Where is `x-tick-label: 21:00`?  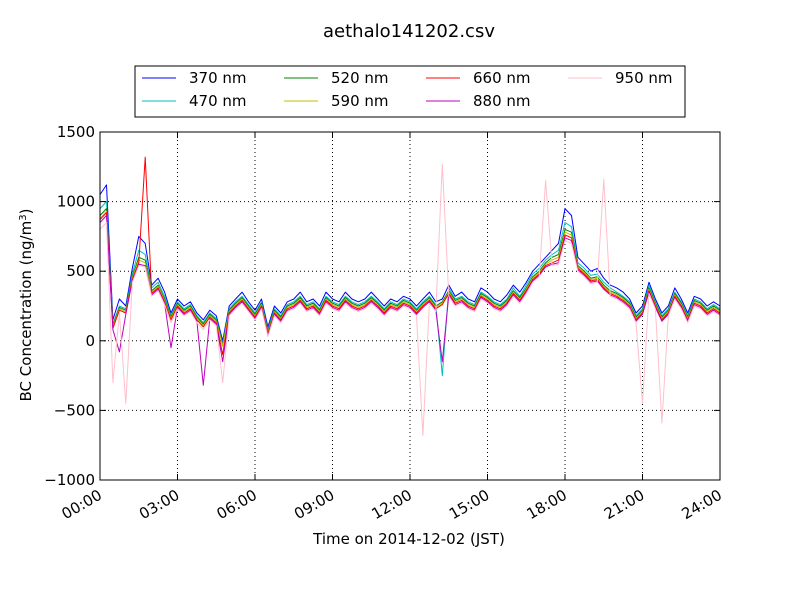 x-tick-label: 21:00 is located at coordinates (624, 504).